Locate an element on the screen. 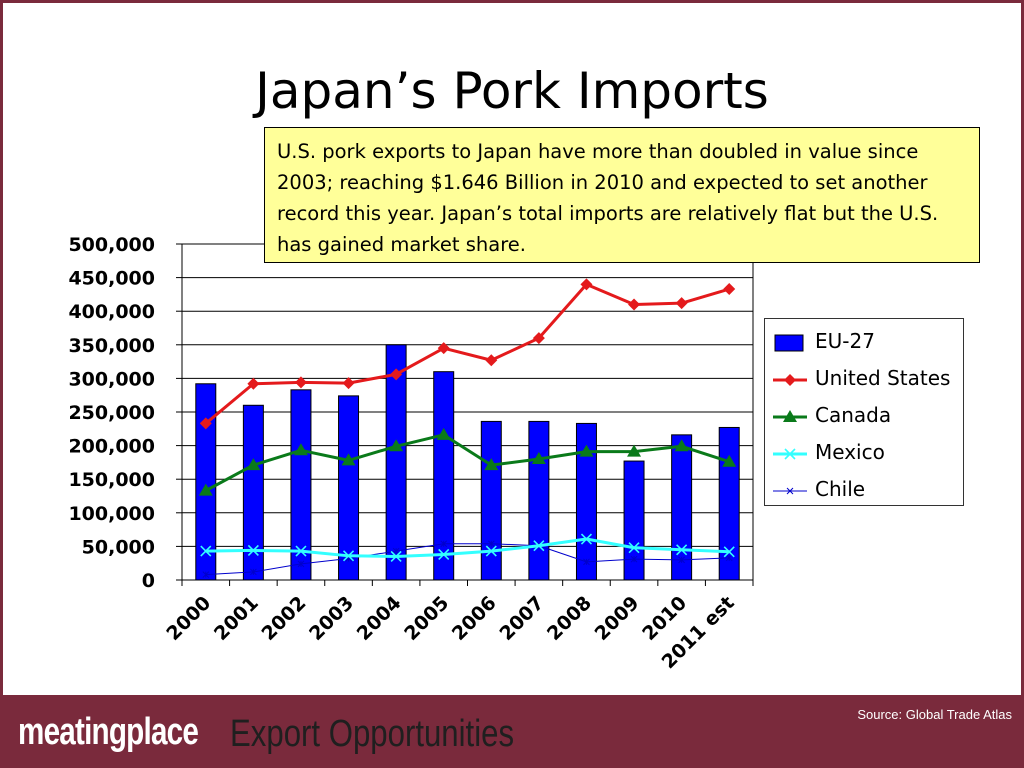 This screenshot has width=1024, height=768. x-tick-label: 2002 is located at coordinates (284, 618).